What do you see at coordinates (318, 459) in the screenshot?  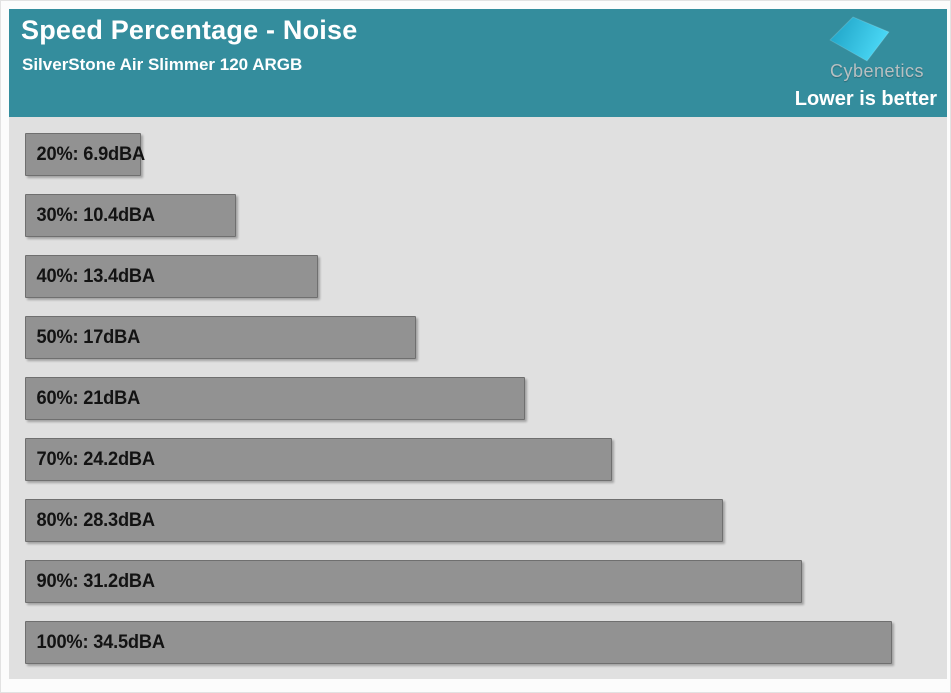 I see `bar: 70%: 24.2dBA` at bounding box center [318, 459].